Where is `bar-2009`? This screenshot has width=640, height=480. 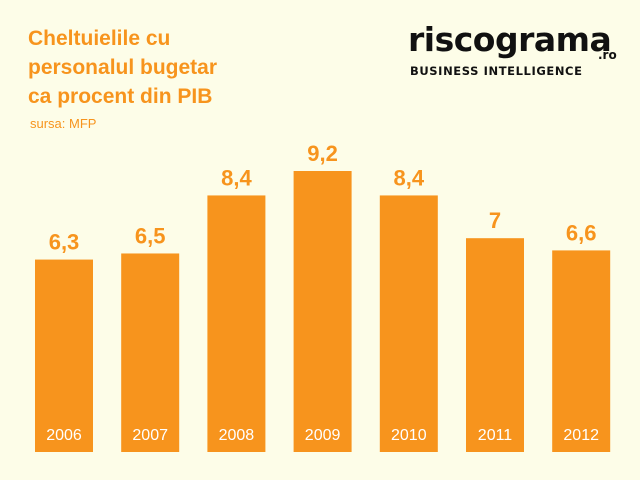 bar-2009 is located at coordinates (322, 311).